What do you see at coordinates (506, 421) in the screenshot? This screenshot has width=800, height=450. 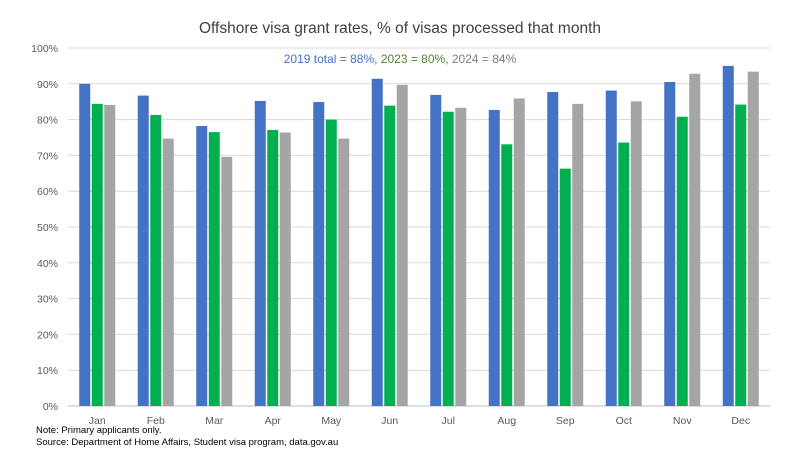 I see `x-tick-label: Aug` at bounding box center [506, 421].